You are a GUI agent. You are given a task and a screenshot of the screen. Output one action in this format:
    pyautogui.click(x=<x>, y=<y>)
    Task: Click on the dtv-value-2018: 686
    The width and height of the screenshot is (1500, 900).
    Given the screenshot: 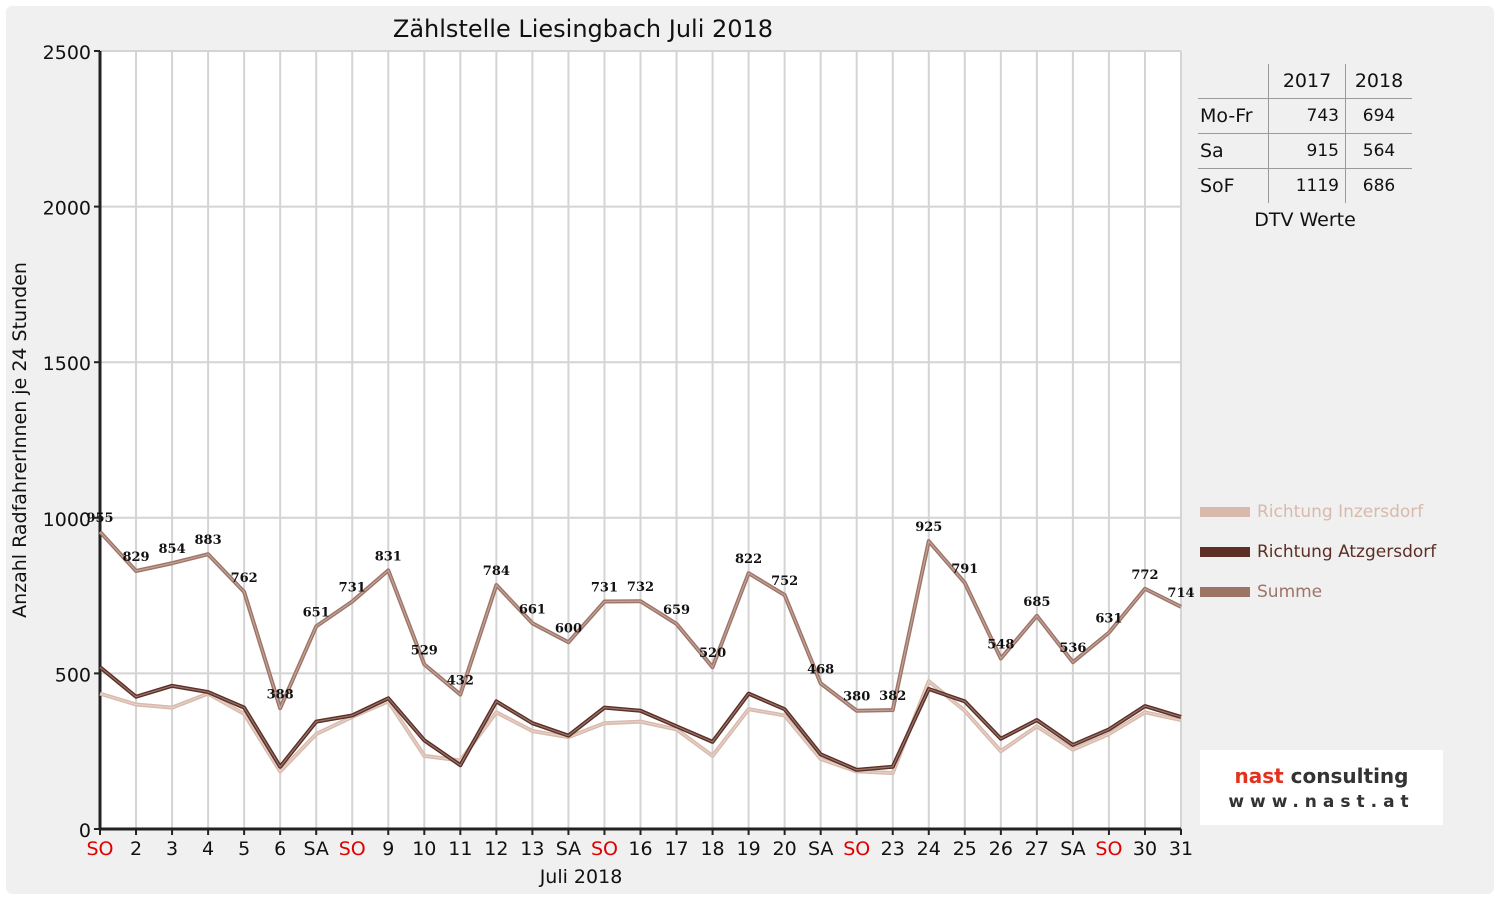 What is the action you would take?
    pyautogui.click(x=1378, y=185)
    